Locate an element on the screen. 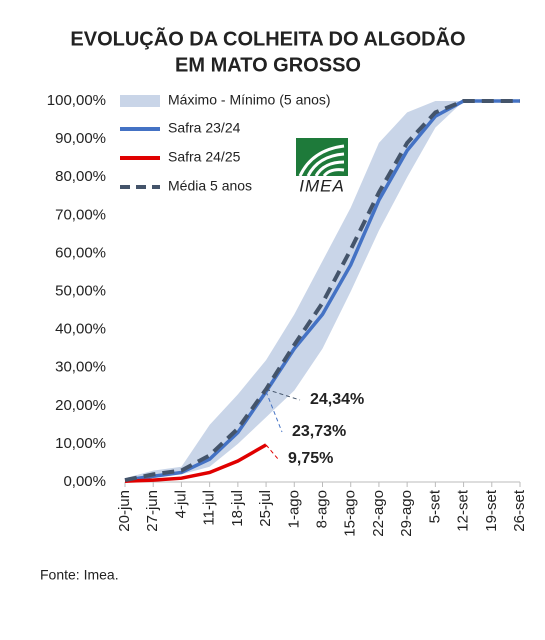 The width and height of the screenshot is (545, 640). x-tick-label: 20-jun is located at coordinates (124, 511).